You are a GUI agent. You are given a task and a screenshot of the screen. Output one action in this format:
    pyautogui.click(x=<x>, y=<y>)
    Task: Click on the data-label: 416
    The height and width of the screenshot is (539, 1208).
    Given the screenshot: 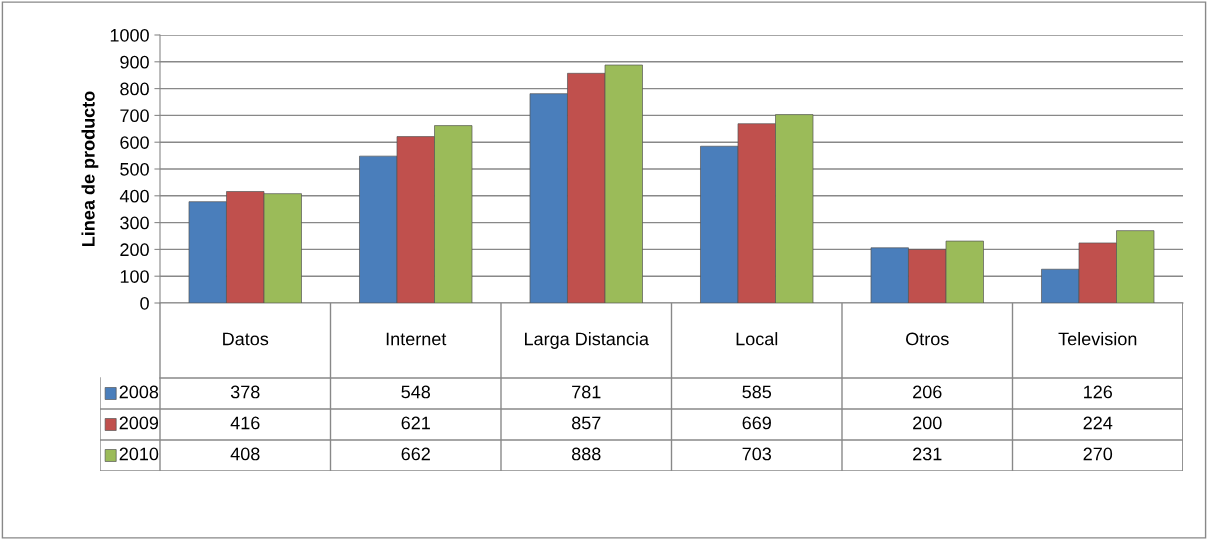 What is the action you would take?
    pyautogui.click(x=245, y=423)
    